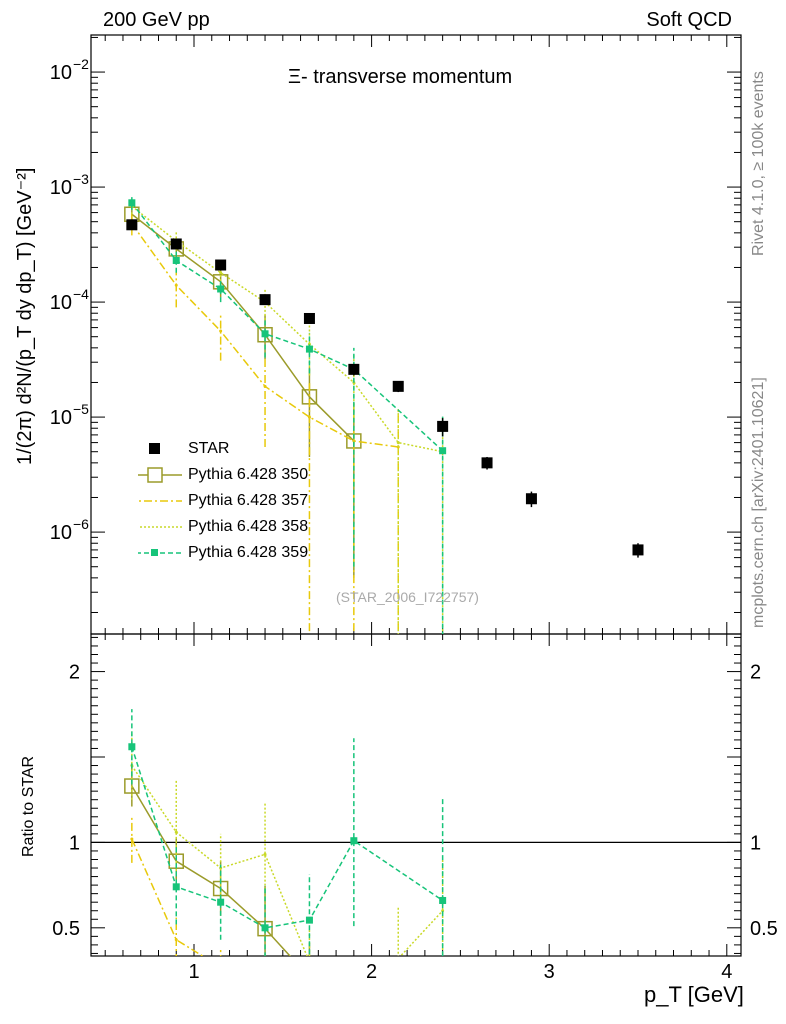  What do you see at coordinates (726, 972) in the screenshot?
I see `x-tick-label: 4` at bounding box center [726, 972].